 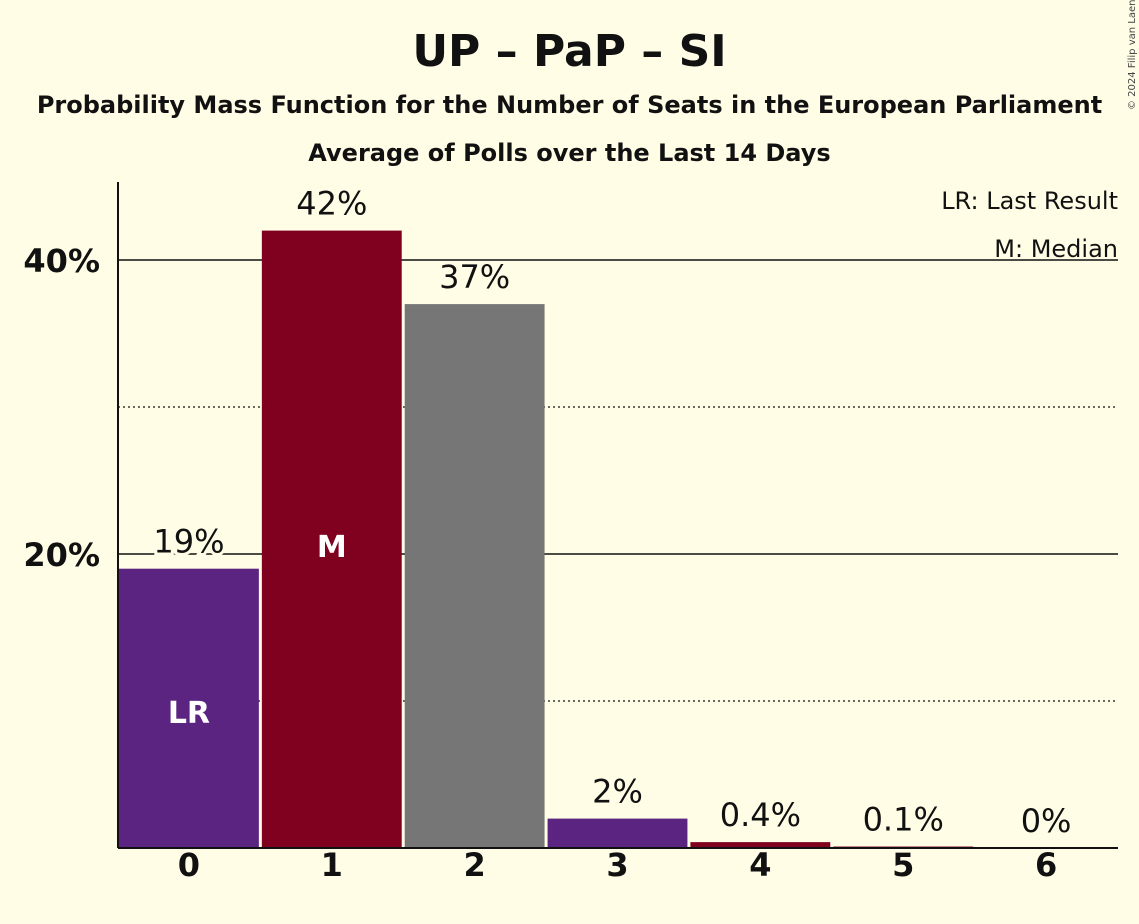 I want to click on x-tick-label-2: 2, so click(x=475, y=865).